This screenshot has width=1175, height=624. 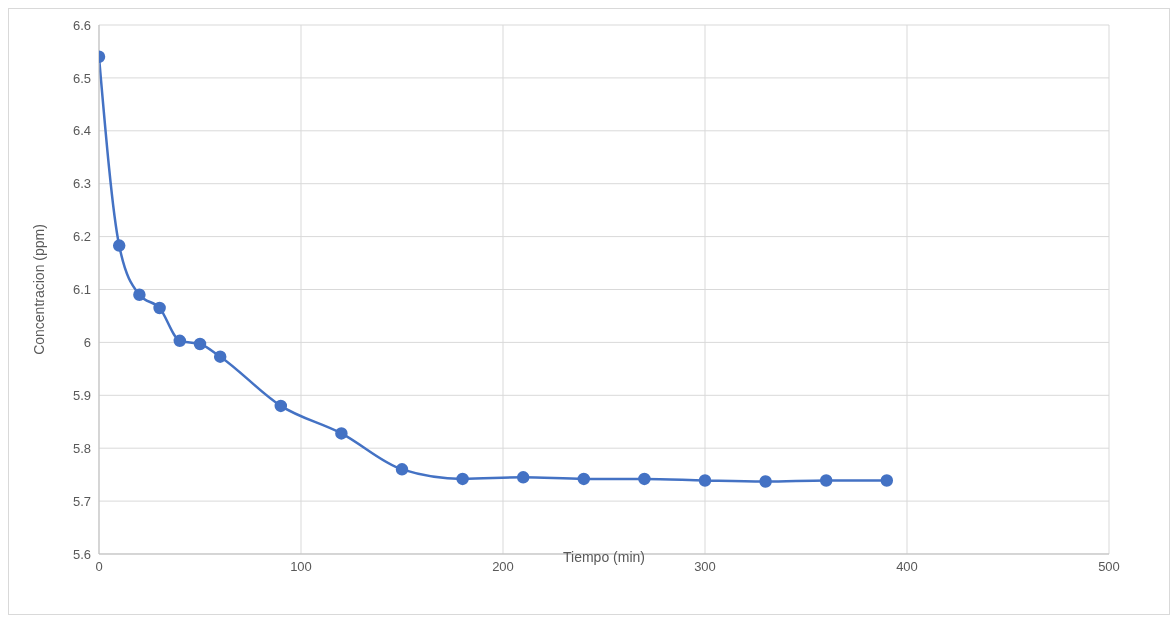 What do you see at coordinates (81, 501) in the screenshot?
I see `y-tick-label: 5.7` at bounding box center [81, 501].